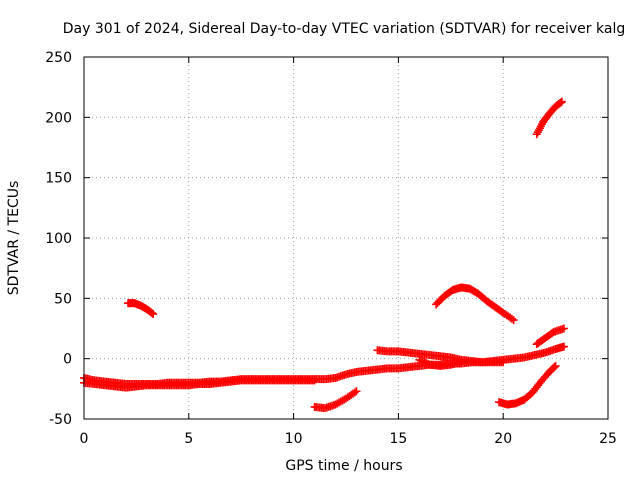 This screenshot has height=480, width=640. I want to click on y-tick-label: 100, so click(58, 239).